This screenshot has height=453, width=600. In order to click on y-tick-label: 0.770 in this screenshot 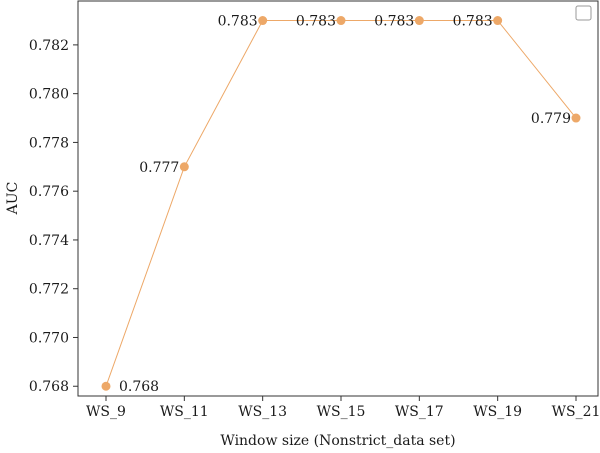, I will do `click(49, 338)`.